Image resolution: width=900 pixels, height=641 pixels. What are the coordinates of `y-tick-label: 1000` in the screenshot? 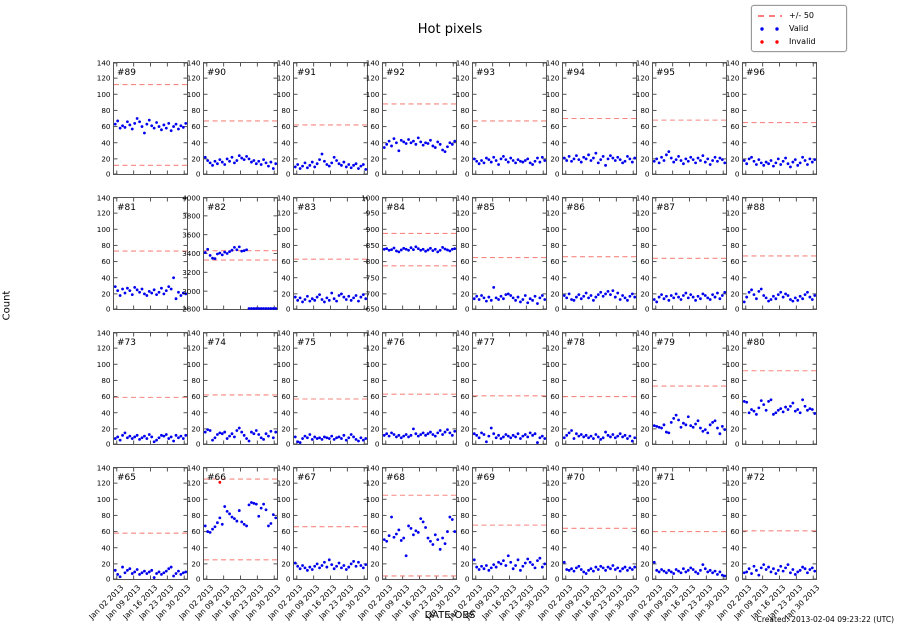 It's located at (371, 198).